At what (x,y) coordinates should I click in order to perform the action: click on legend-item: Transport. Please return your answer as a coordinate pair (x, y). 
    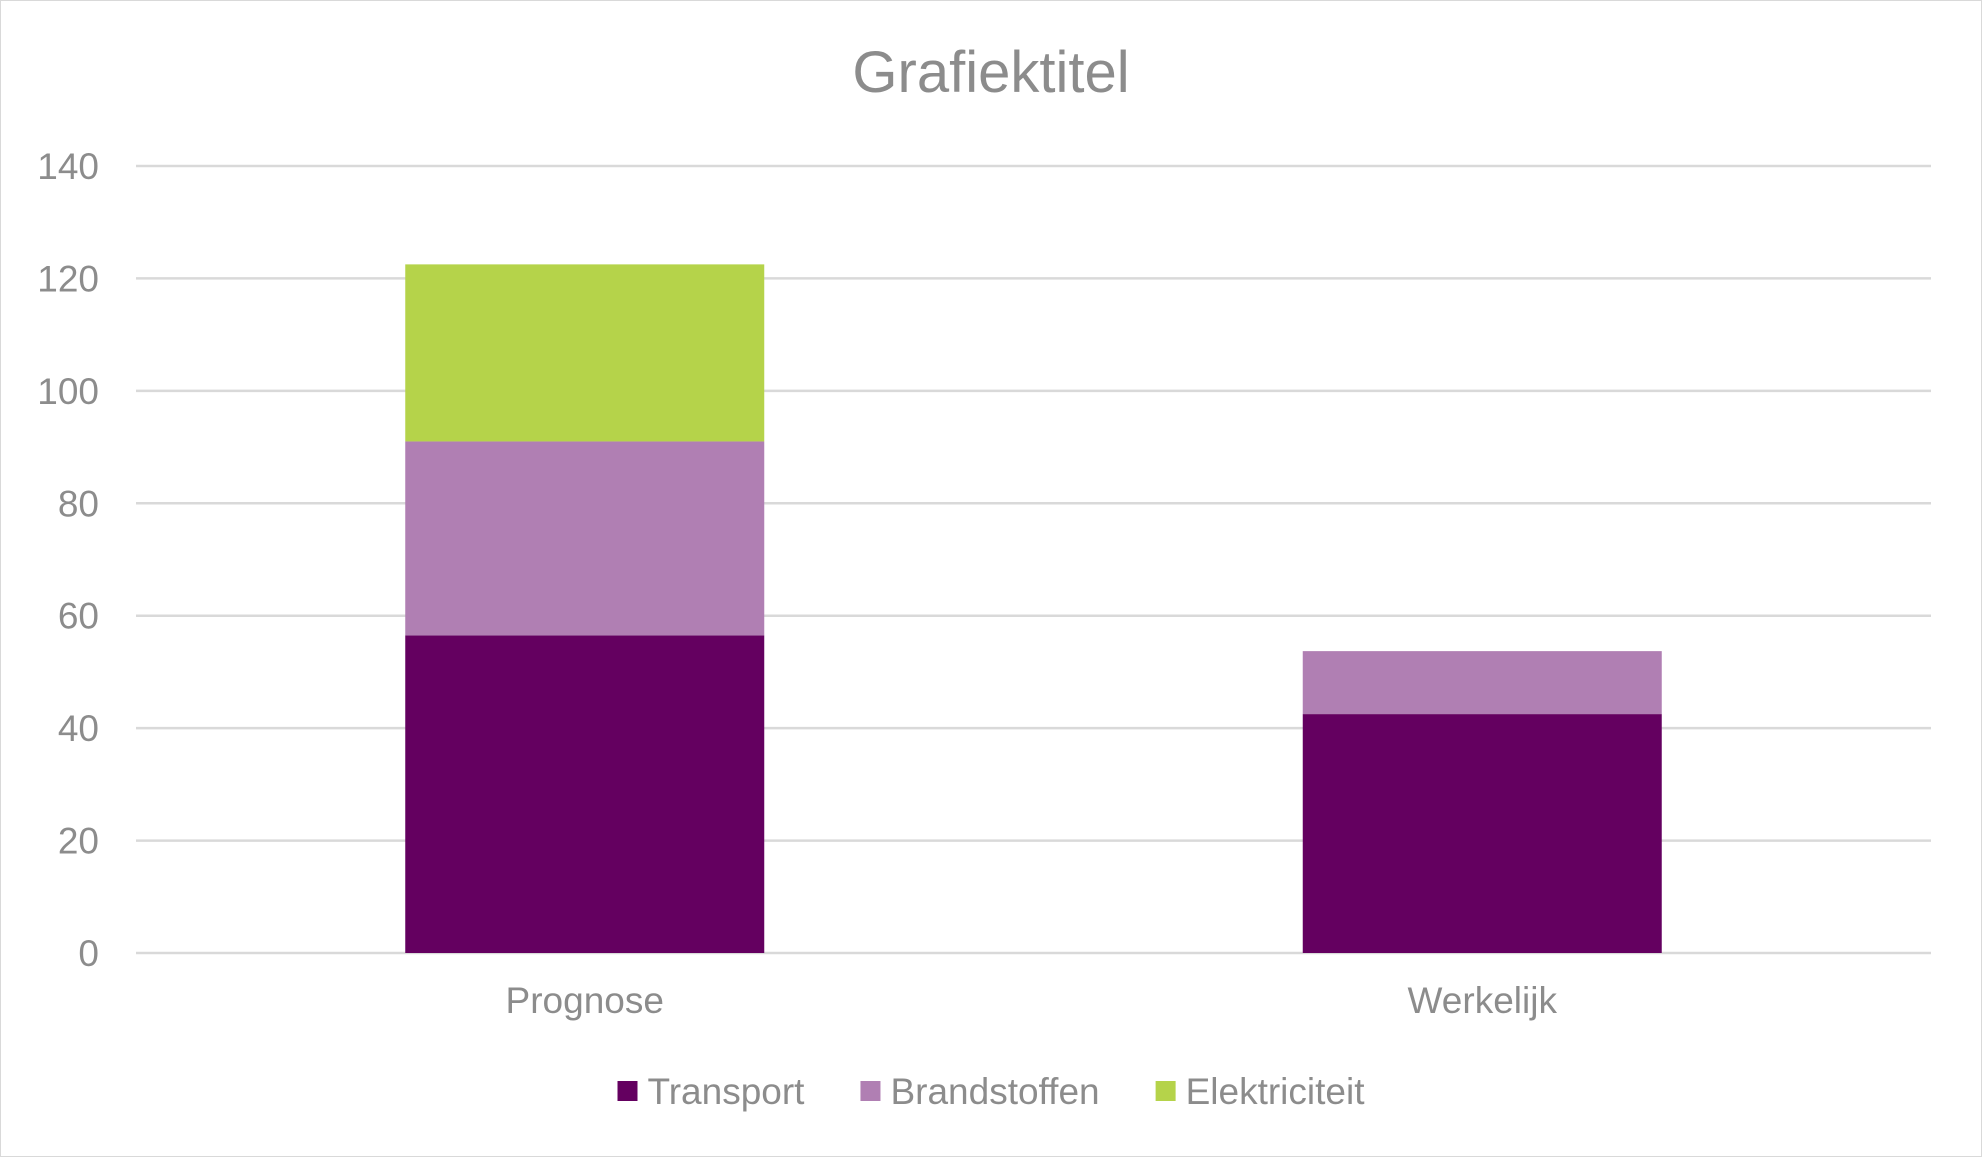
    Looking at the image, I should click on (711, 1091).